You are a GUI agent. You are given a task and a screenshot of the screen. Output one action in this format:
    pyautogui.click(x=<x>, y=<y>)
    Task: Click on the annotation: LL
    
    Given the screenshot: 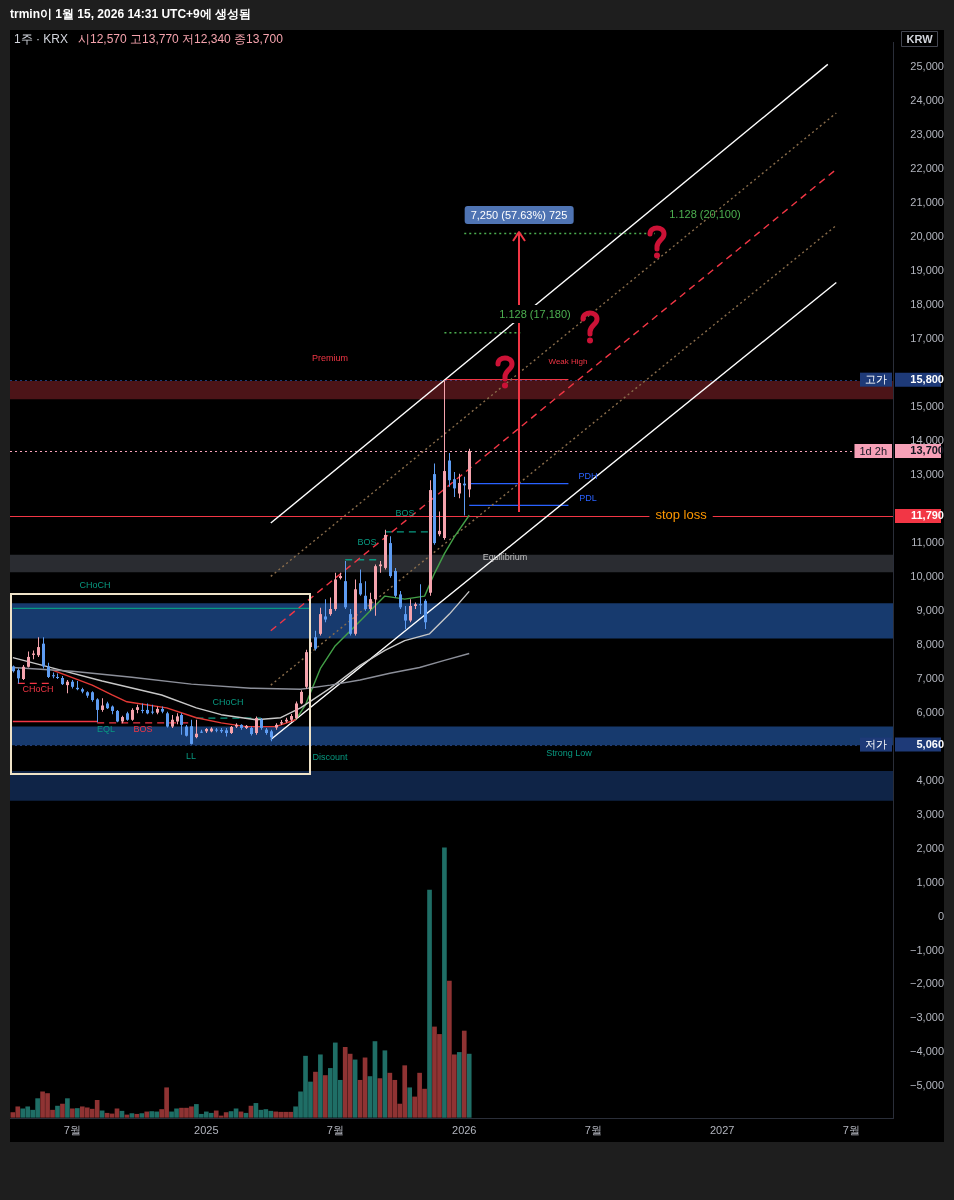 What is the action you would take?
    pyautogui.click(x=191, y=756)
    